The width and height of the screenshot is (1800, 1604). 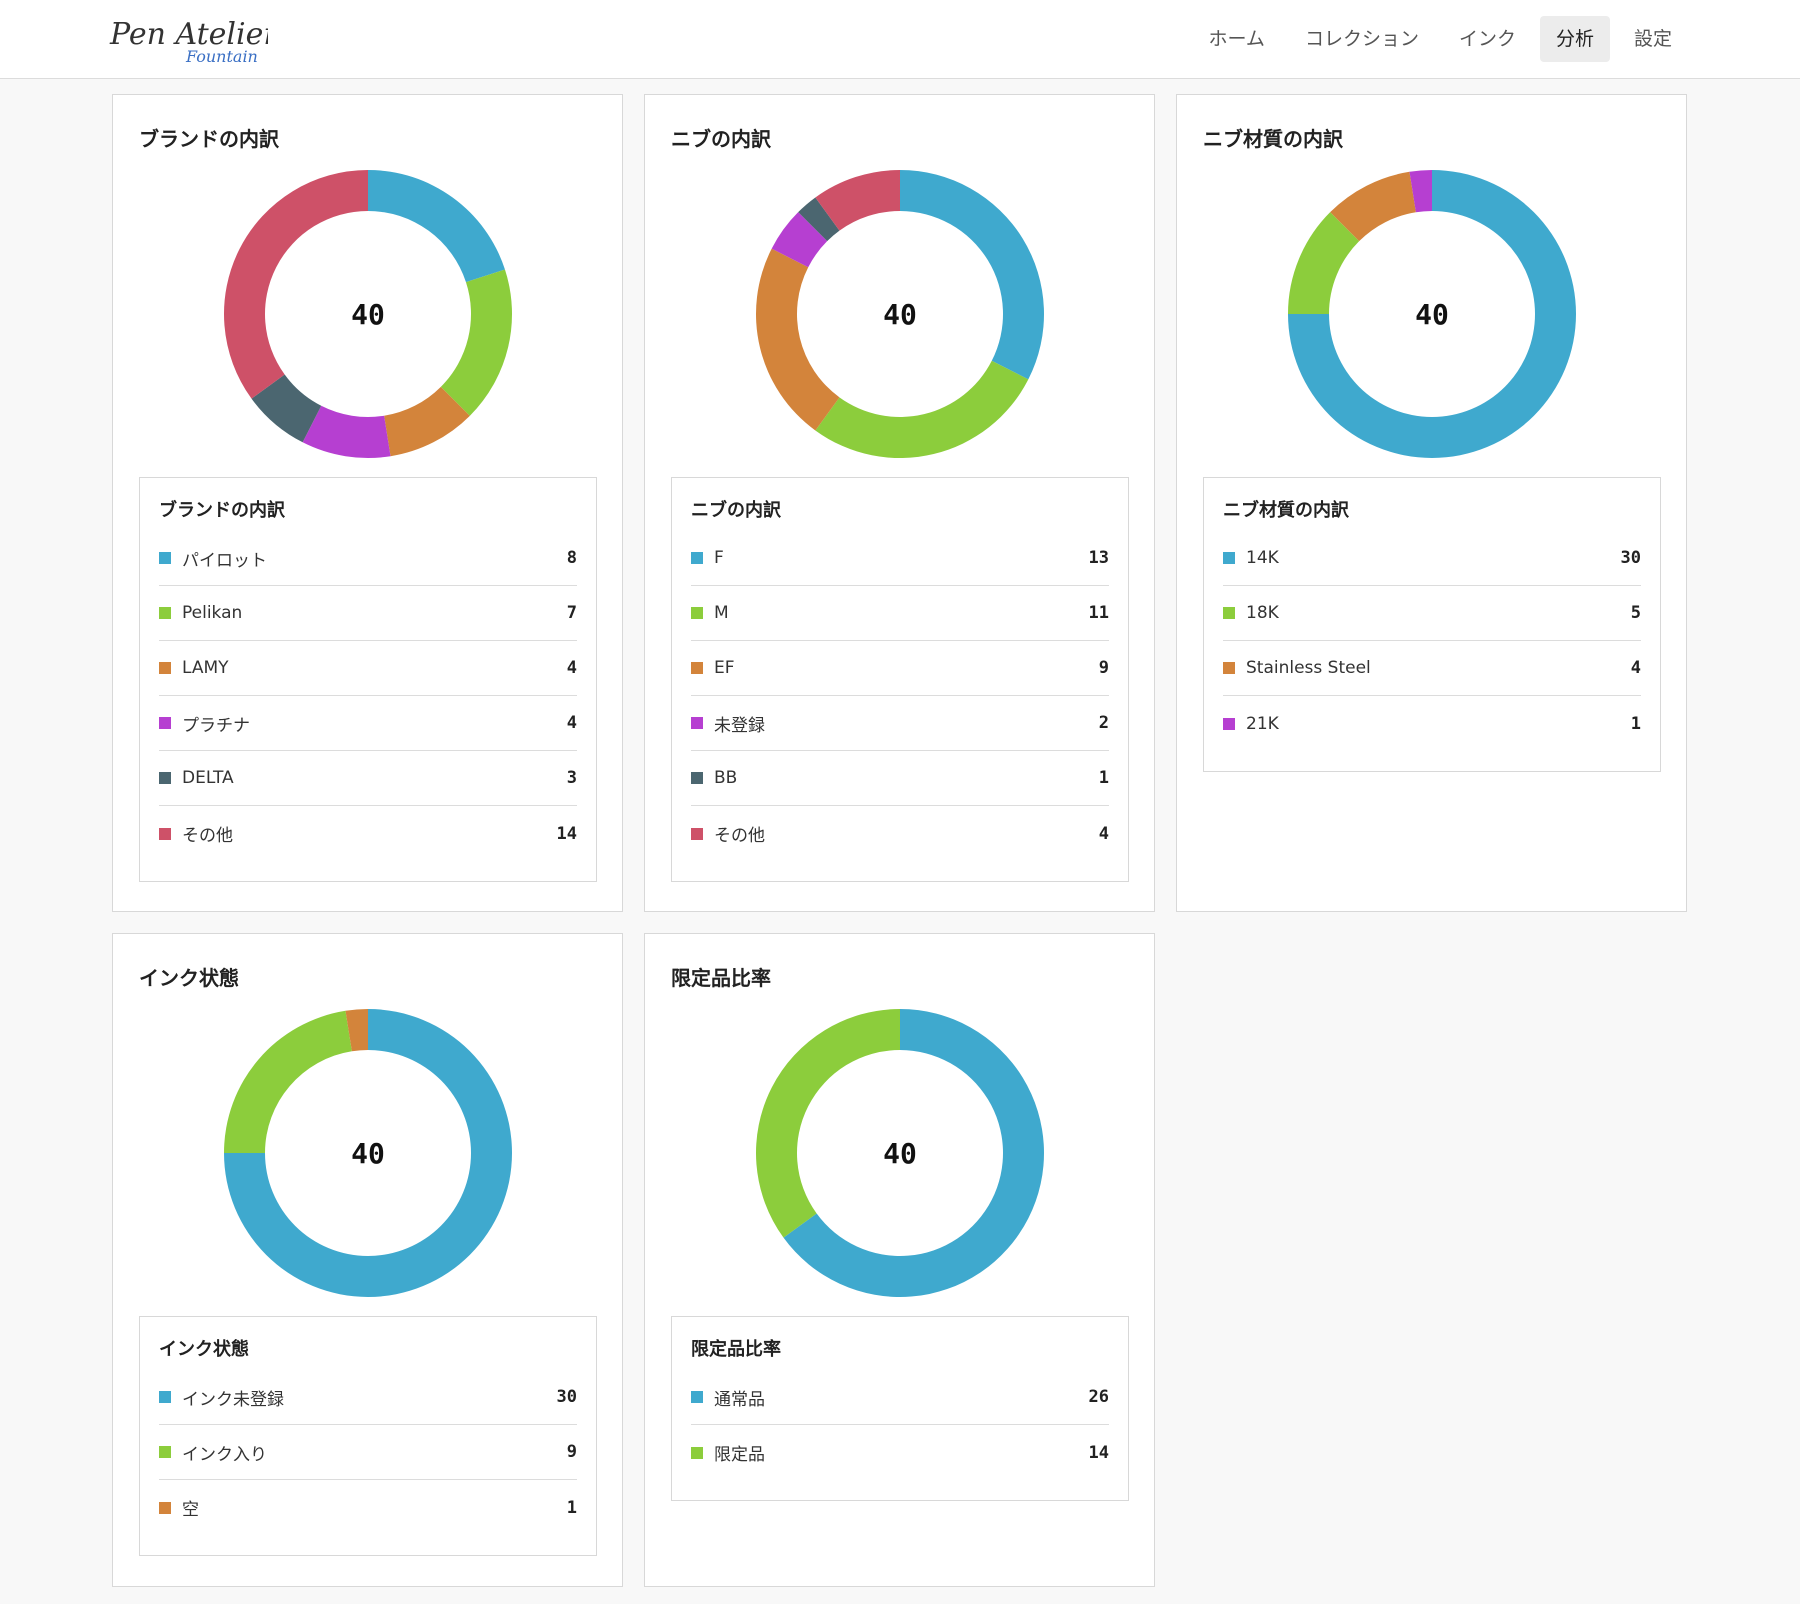 What do you see at coordinates (208, 778) in the screenshot?
I see `legend-label: DELTA` at bounding box center [208, 778].